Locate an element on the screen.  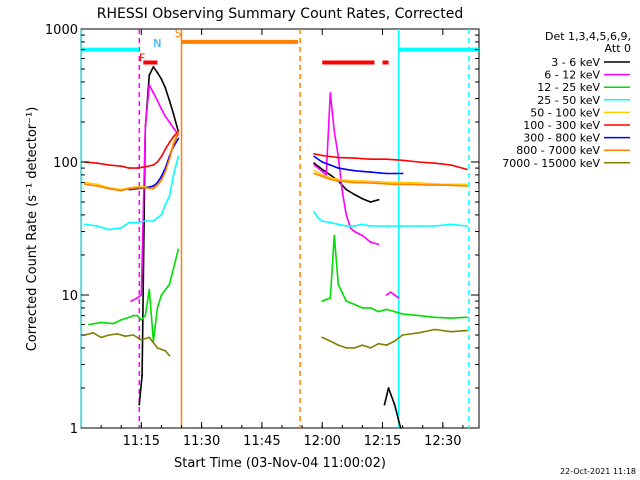
y-tick-label: 1000 is located at coordinates (61, 30).